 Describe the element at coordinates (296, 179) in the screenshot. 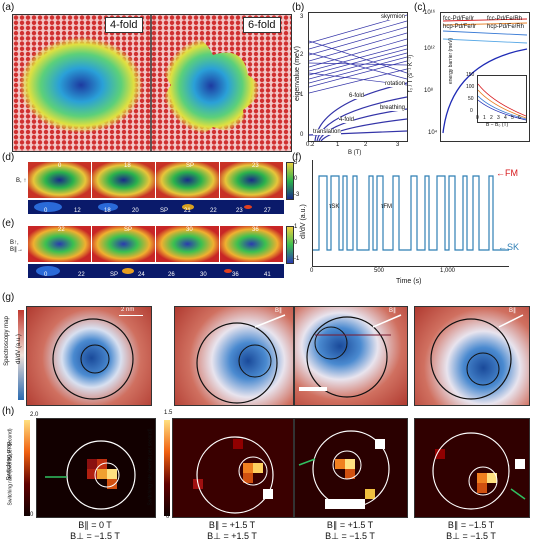

I see `d-scale-mid: 0` at that location.